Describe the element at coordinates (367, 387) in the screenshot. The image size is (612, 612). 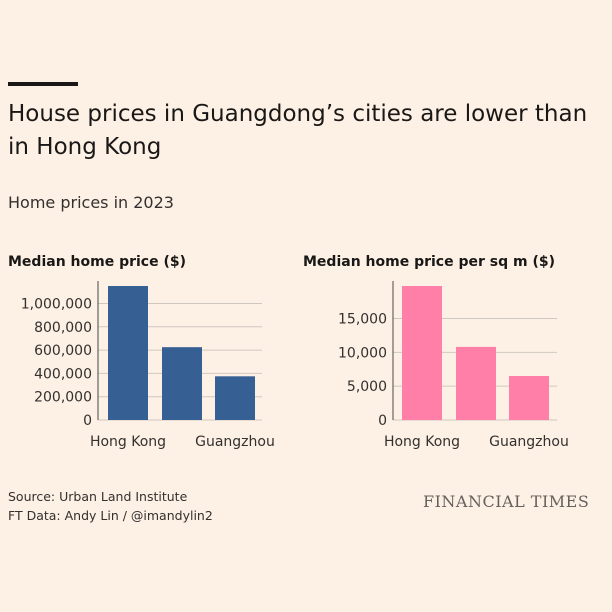
I see `y-tick-label: 5,000` at that location.